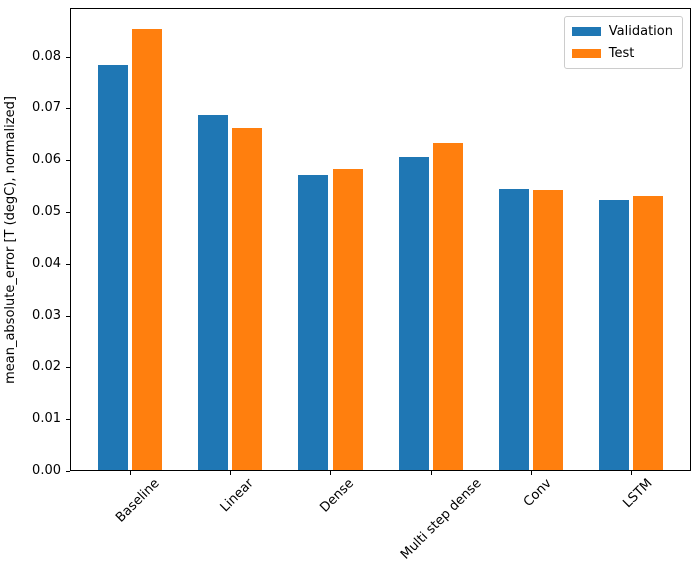 This screenshot has height=582, width=700. I want to click on x-tick-label: LSTM, so click(638, 494).